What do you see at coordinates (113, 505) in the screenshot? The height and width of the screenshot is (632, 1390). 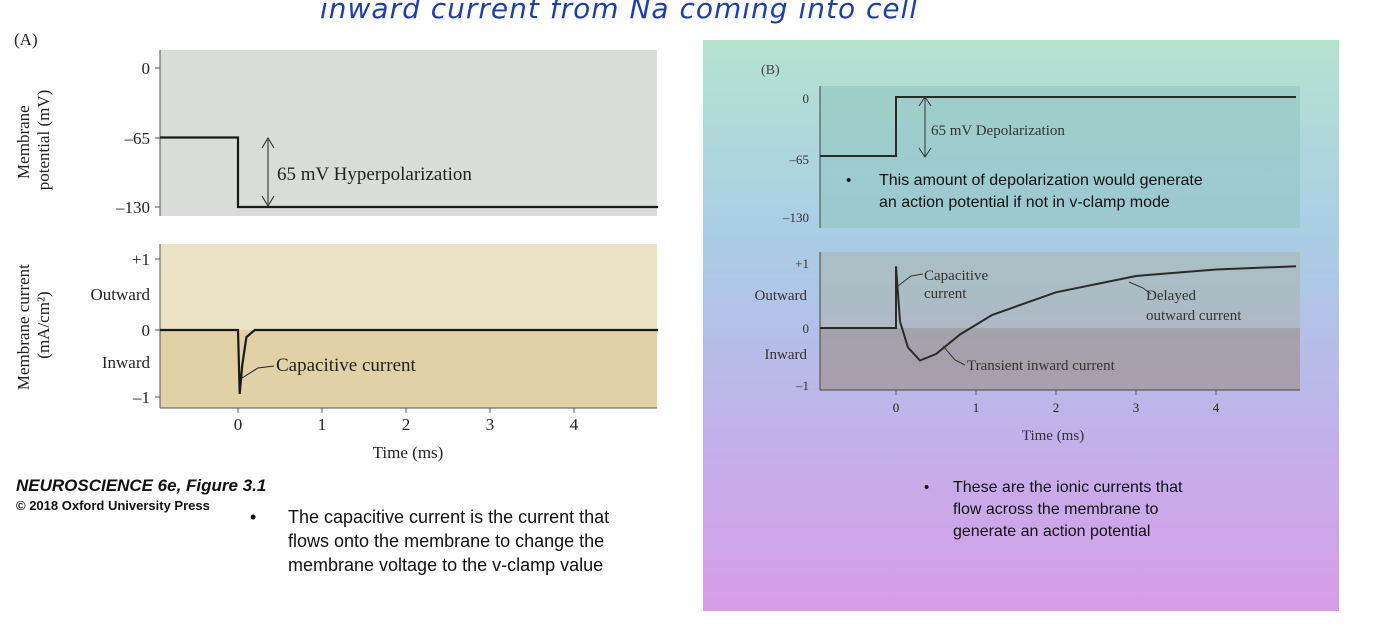 I see `caption-copyright: © 2018 Oxford University Press` at bounding box center [113, 505].